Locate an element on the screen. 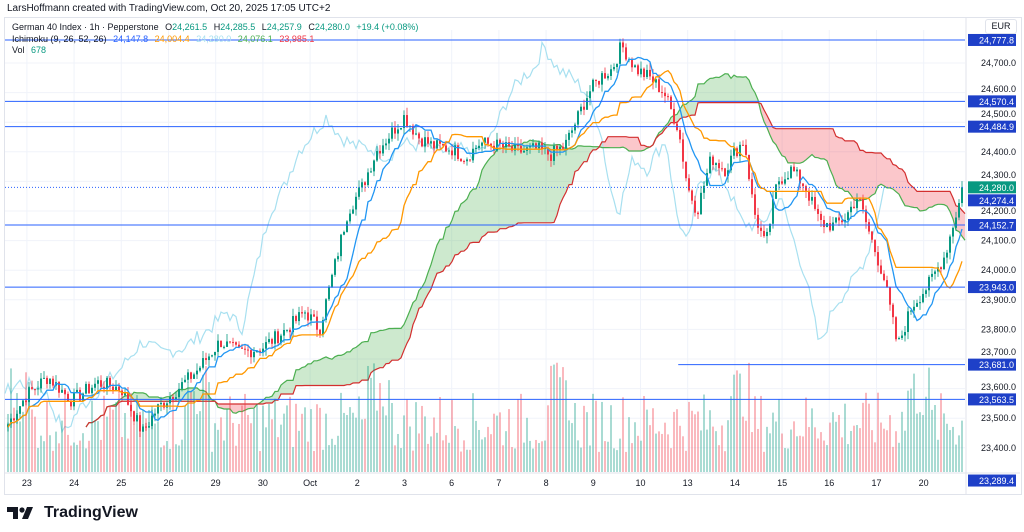 This screenshot has width=1024, height=532. time-tick-label: 7 is located at coordinates (498, 483).